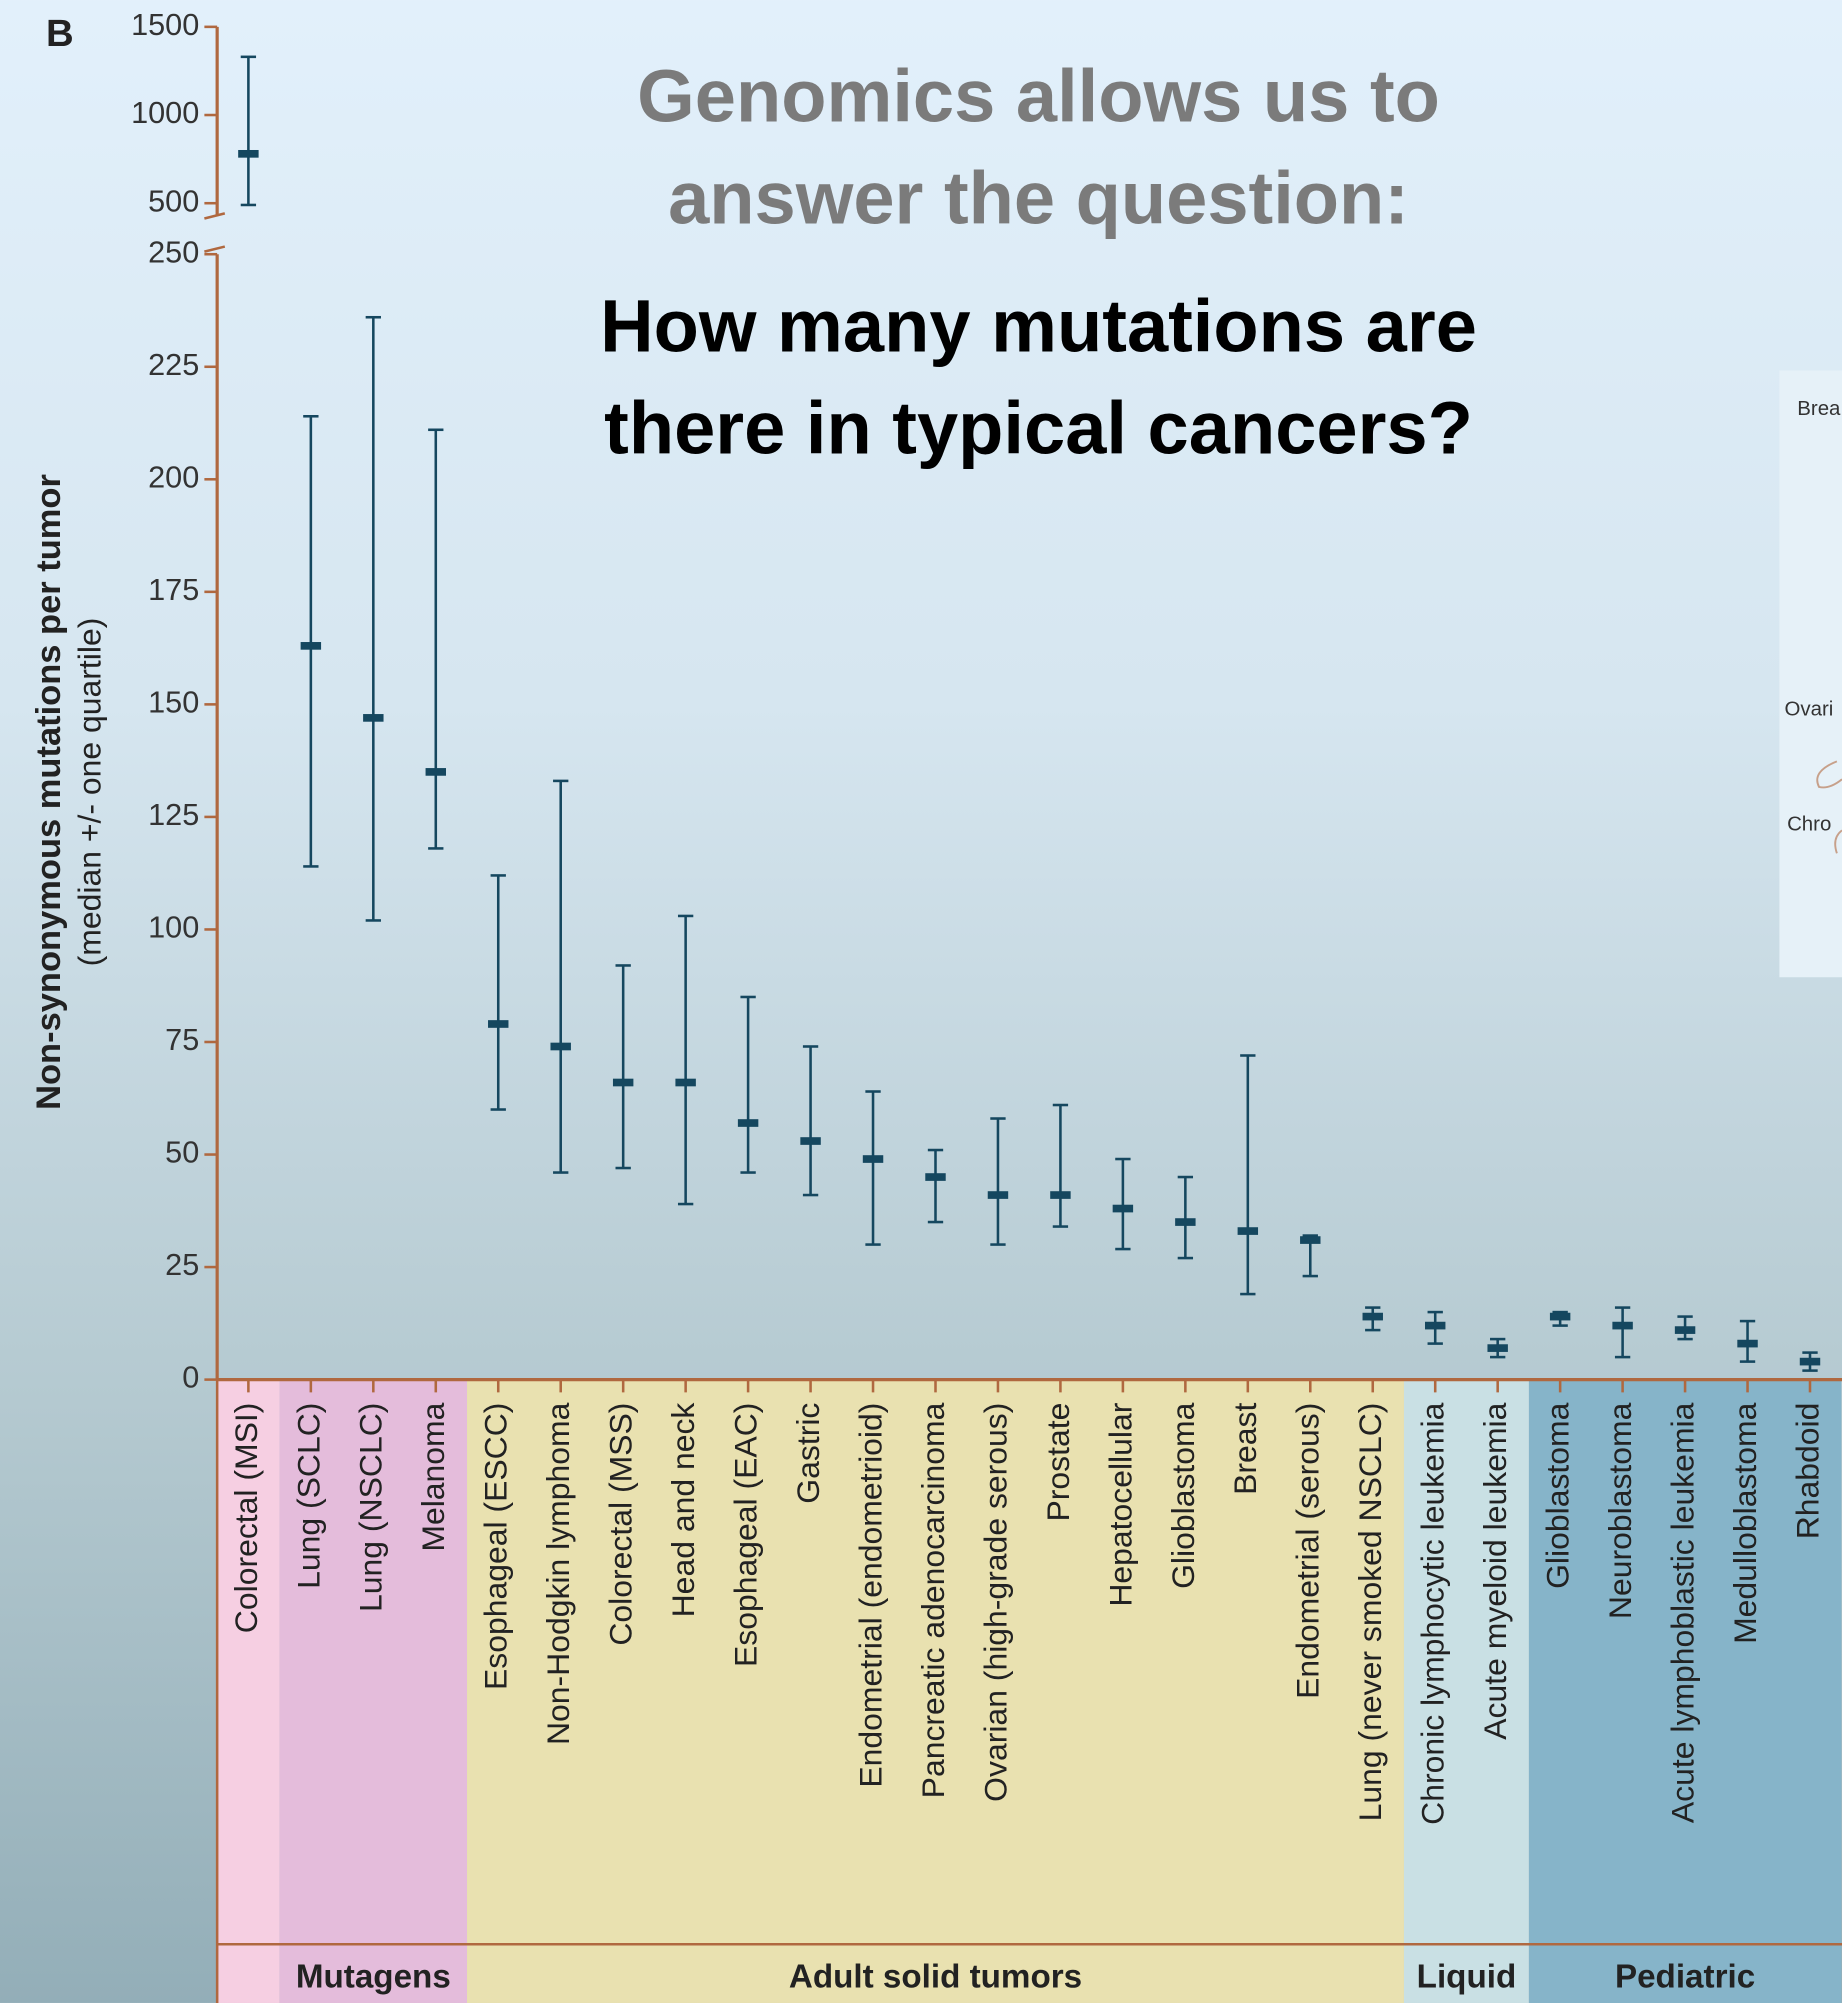 Image resolution: width=1842 pixels, height=2003 pixels. I want to click on x-tick-label: Pancreatic adenocarcinoma, so click(933, 1600).